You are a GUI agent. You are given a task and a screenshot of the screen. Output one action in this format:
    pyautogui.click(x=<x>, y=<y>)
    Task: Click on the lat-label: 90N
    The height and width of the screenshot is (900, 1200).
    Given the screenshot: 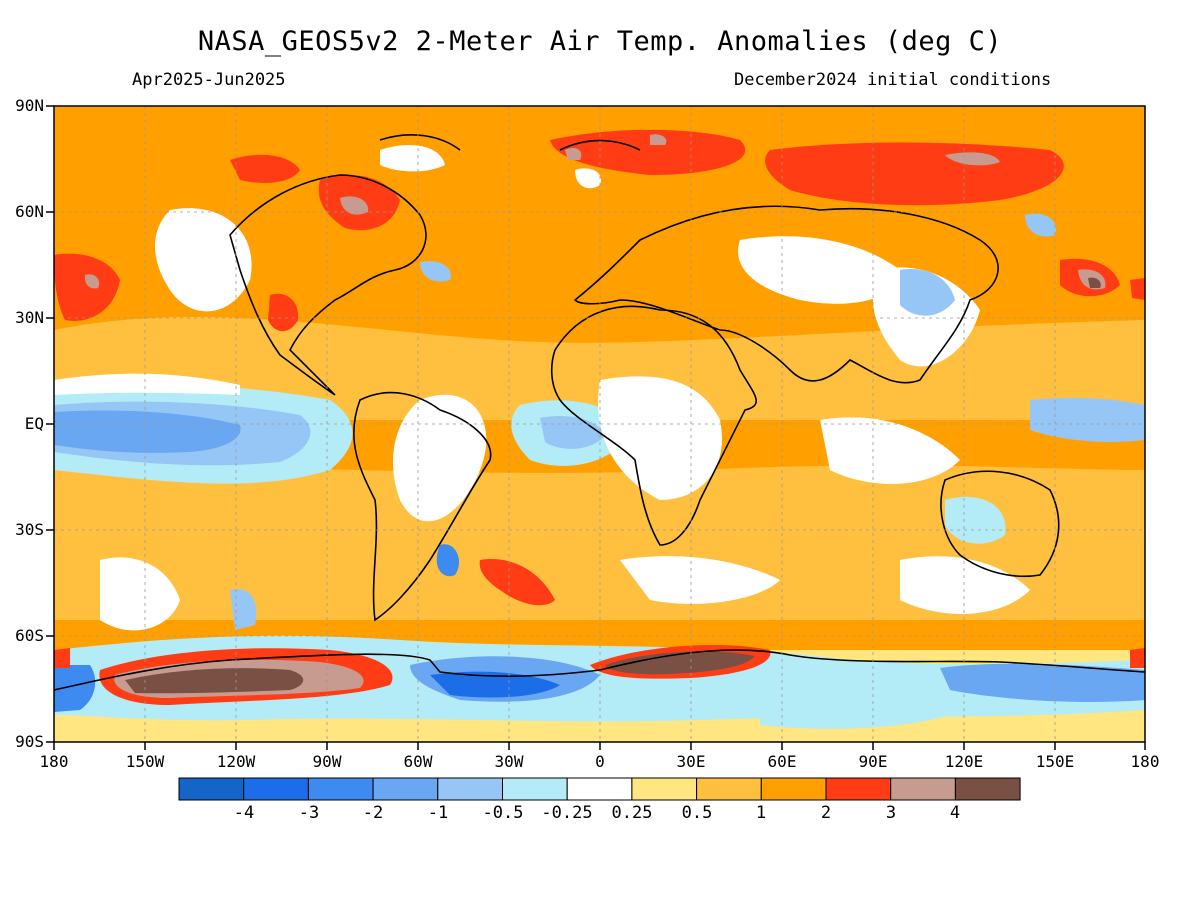 What is the action you would take?
    pyautogui.click(x=29, y=105)
    